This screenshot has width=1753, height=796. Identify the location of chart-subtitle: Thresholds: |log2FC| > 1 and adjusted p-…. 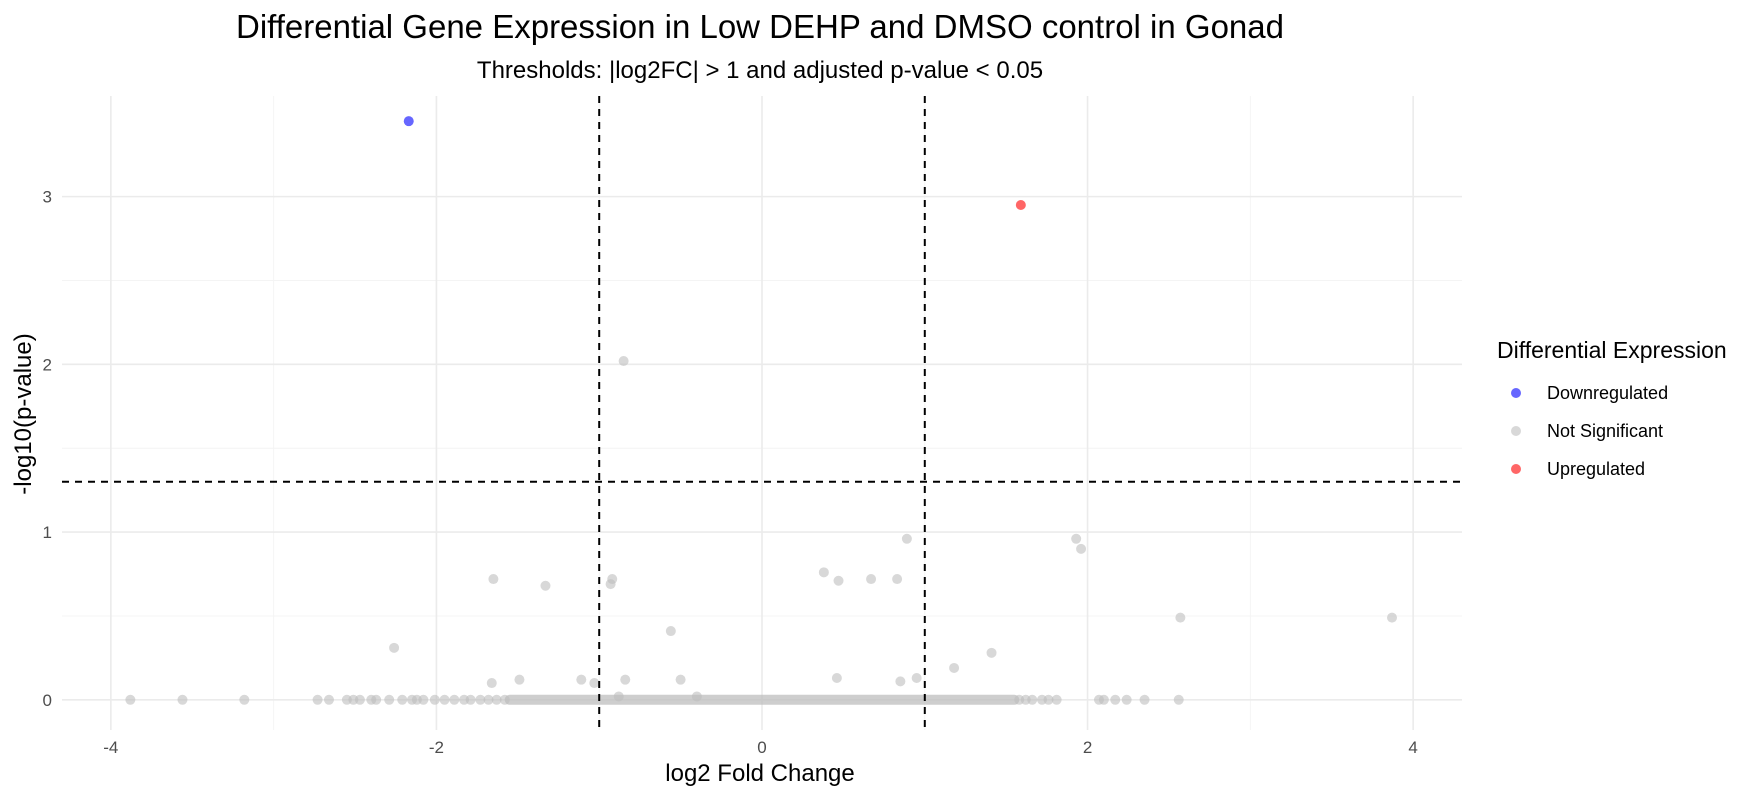
(760, 70).